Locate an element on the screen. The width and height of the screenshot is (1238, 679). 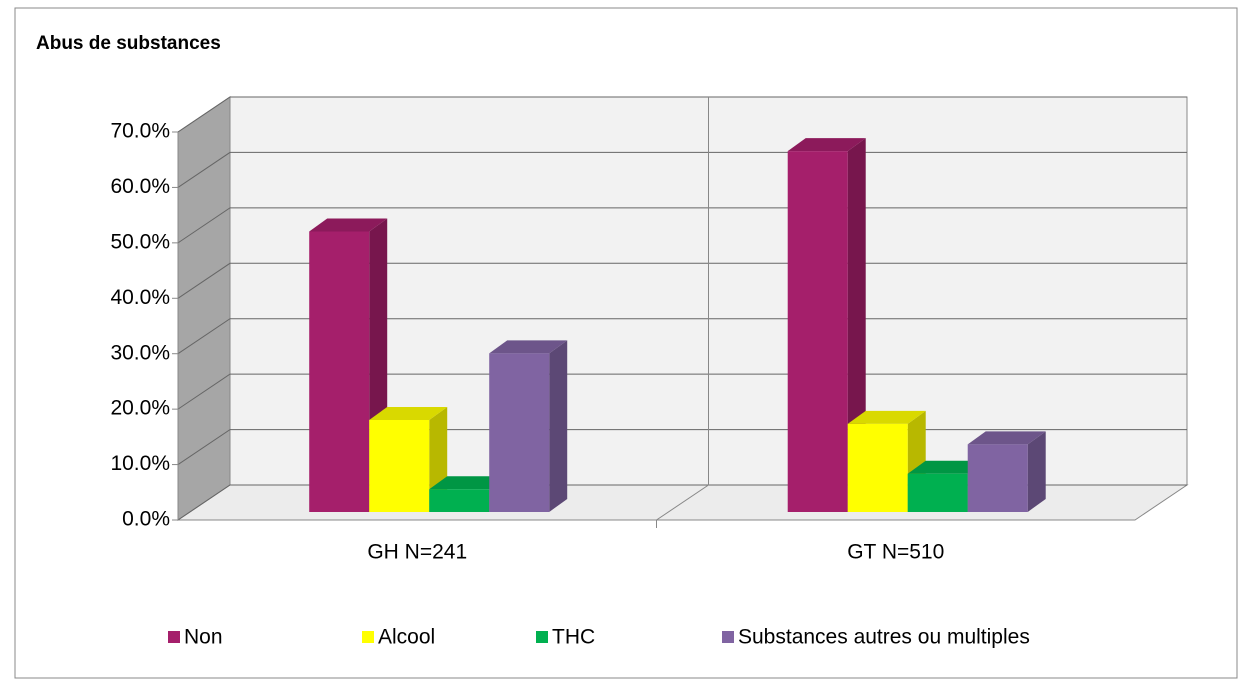
legend-label: Substances autres ou multiples is located at coordinates (884, 637).